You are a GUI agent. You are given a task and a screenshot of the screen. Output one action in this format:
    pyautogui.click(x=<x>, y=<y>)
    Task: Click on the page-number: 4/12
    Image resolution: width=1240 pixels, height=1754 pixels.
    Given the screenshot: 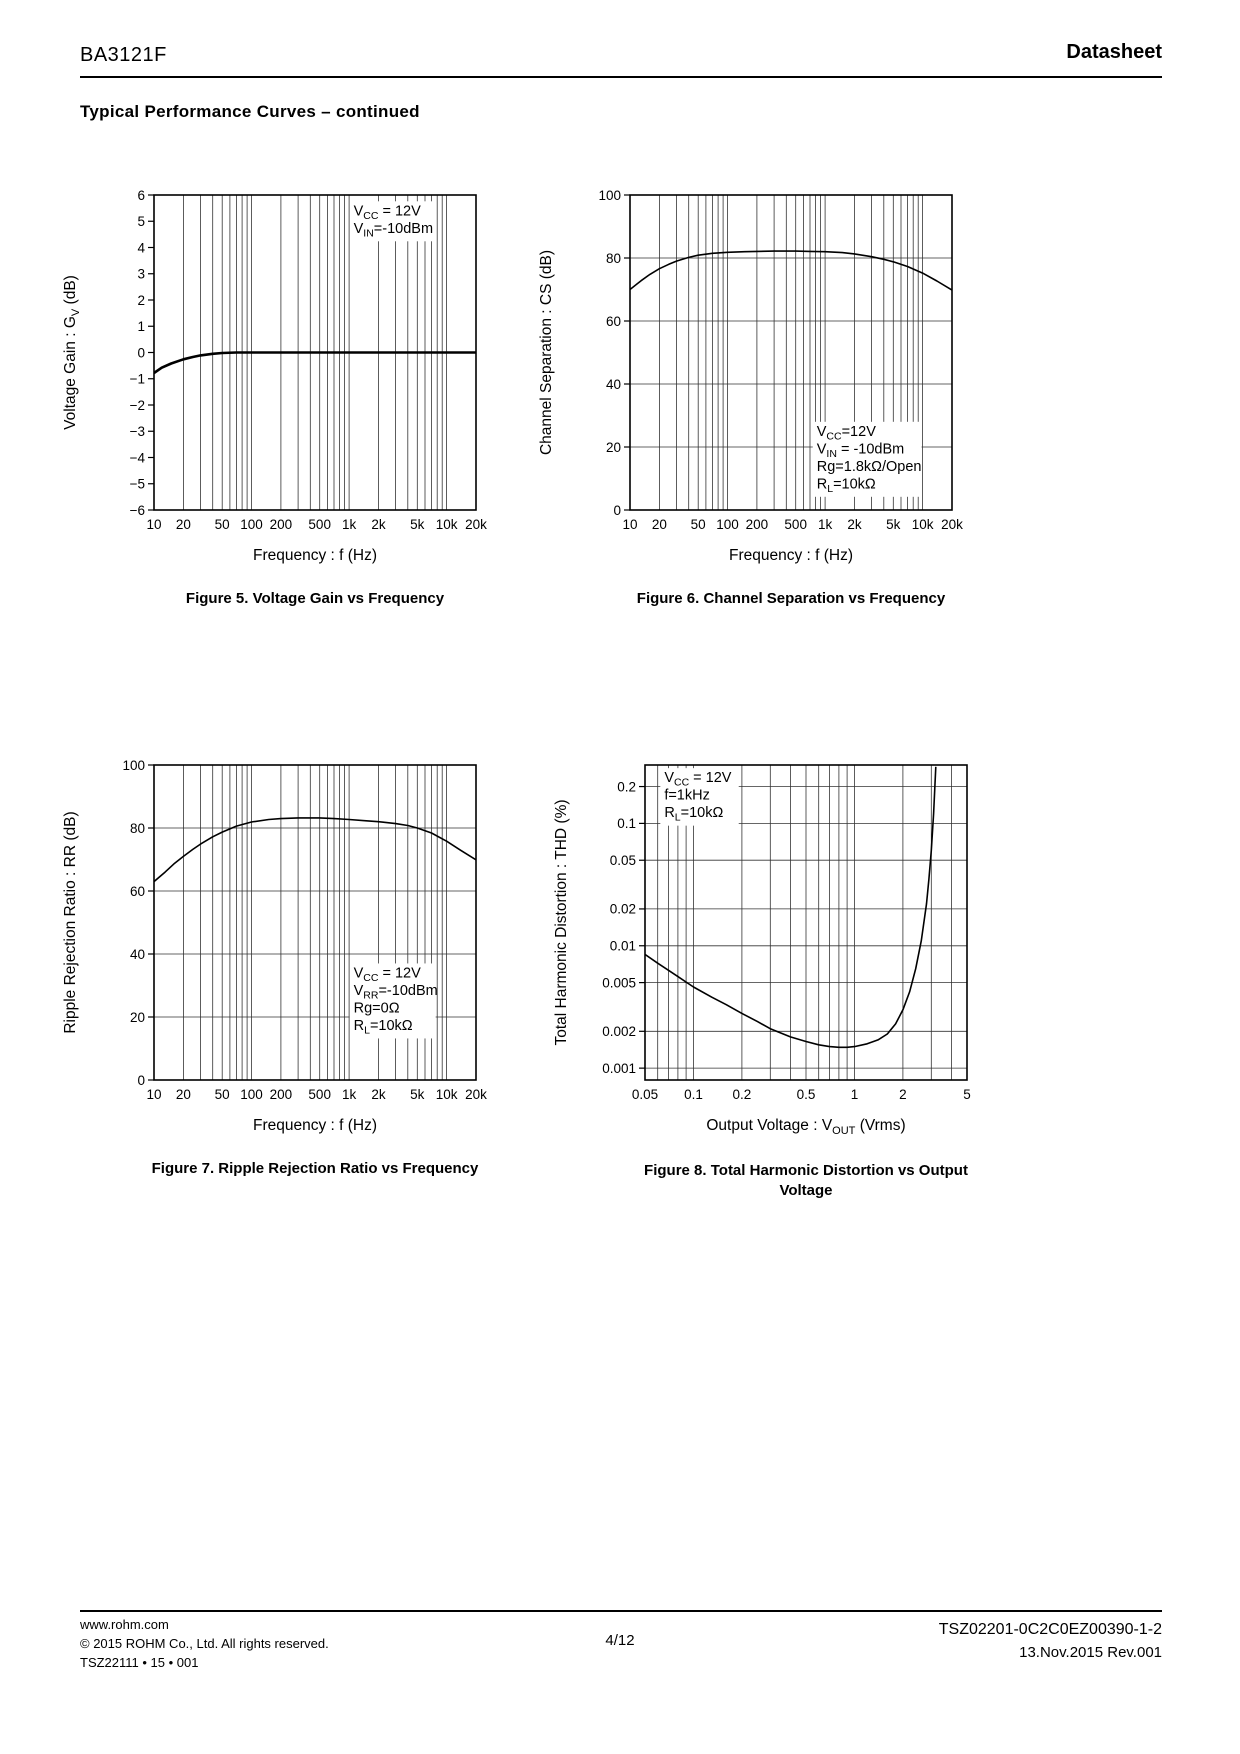 What is the action you would take?
    pyautogui.click(x=620, y=1640)
    